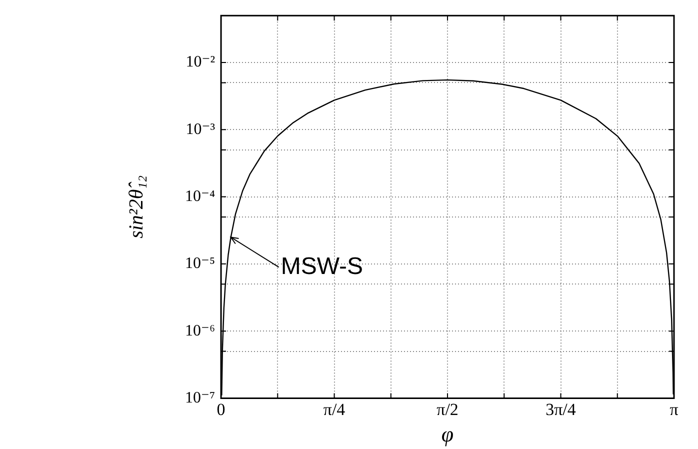 This screenshot has width=698, height=449. Describe the element at coordinates (334, 409) in the screenshot. I see `x-tick-label: π/4` at that location.